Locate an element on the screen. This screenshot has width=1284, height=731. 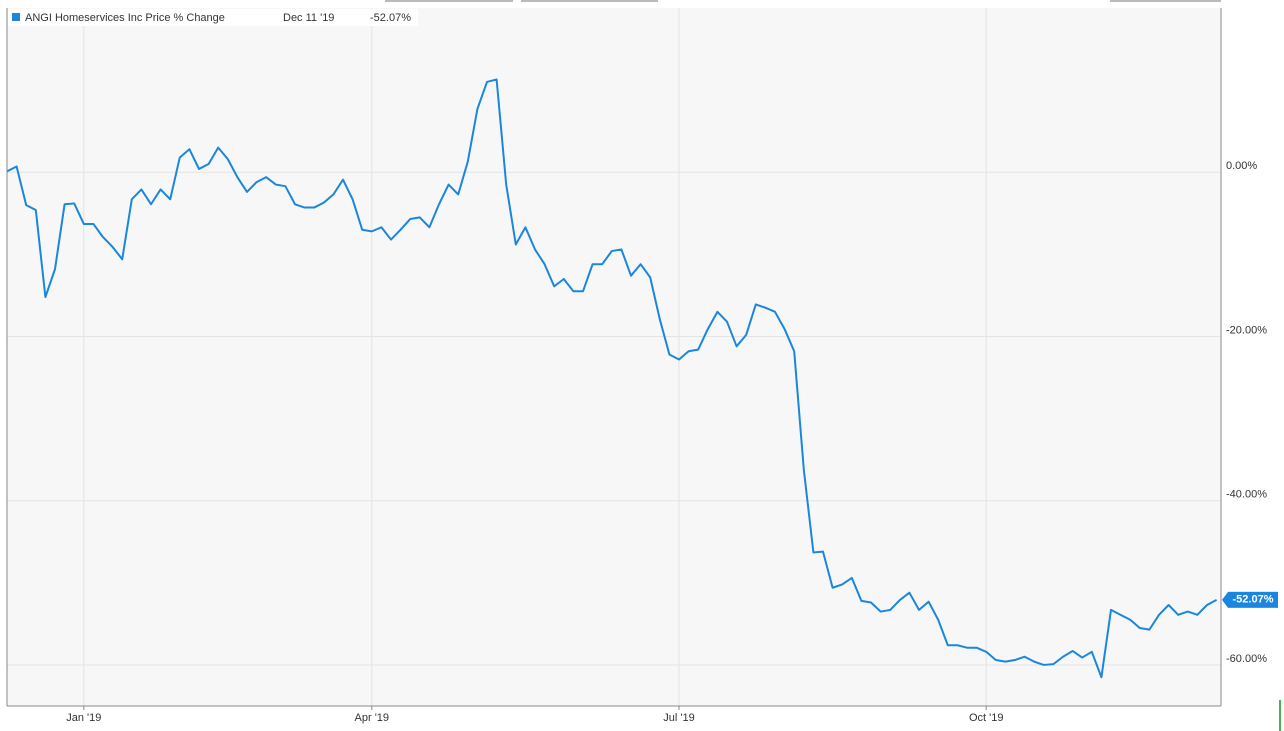
x-tick-label: Jan '19 is located at coordinates (83, 718).